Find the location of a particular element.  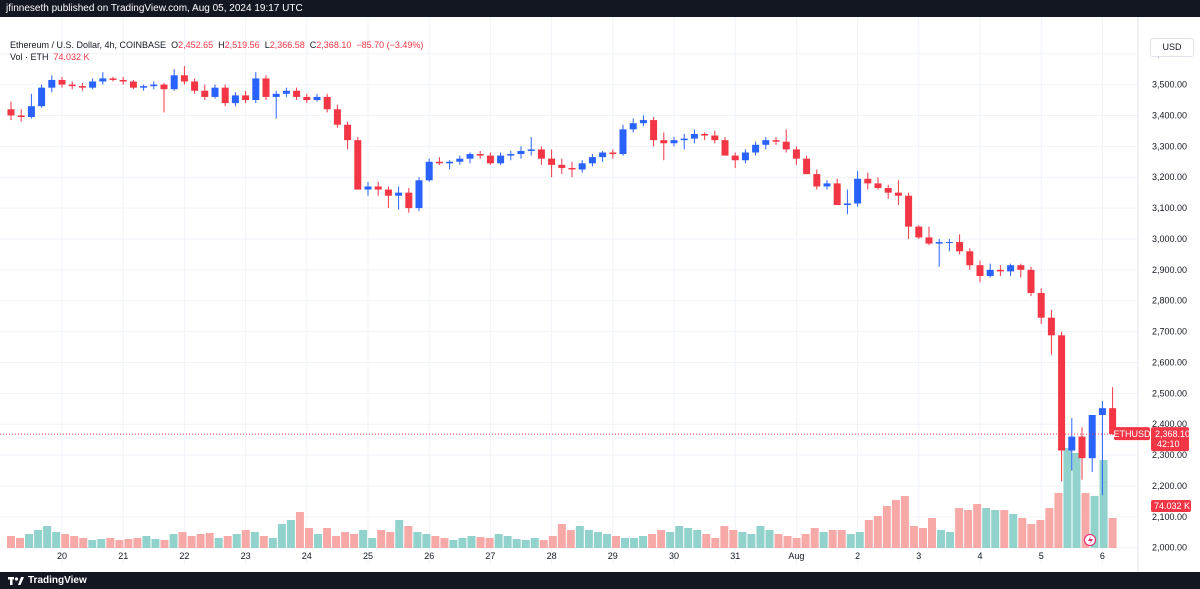

legend-symbol: Ethereum / U.S. Dollar, 4h, COINBASE is located at coordinates (88, 45).